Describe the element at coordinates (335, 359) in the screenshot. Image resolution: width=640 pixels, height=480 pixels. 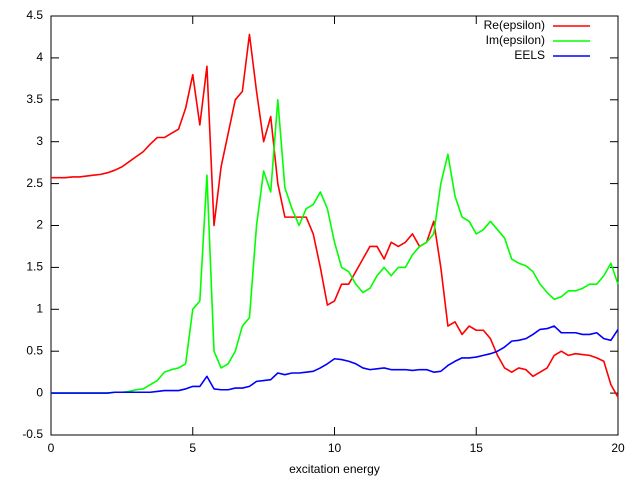
I see `data-line` at that location.